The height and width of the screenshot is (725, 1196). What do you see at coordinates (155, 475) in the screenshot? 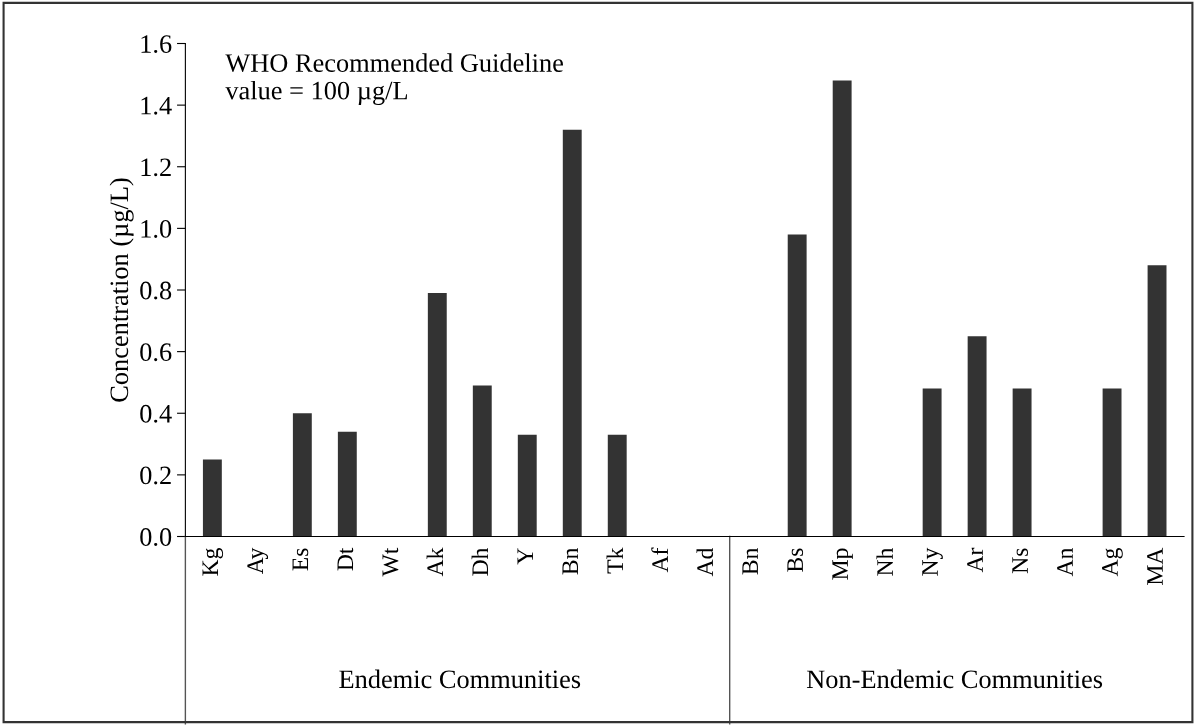
I see `y-tick-label: 0.2` at bounding box center [155, 475].